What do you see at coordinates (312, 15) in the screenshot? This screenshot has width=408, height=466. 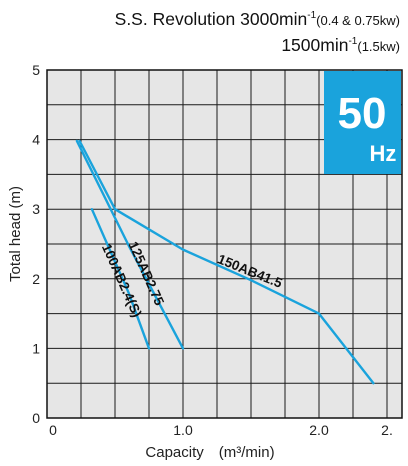 I see `speed-3000-exponent: -1` at bounding box center [312, 15].